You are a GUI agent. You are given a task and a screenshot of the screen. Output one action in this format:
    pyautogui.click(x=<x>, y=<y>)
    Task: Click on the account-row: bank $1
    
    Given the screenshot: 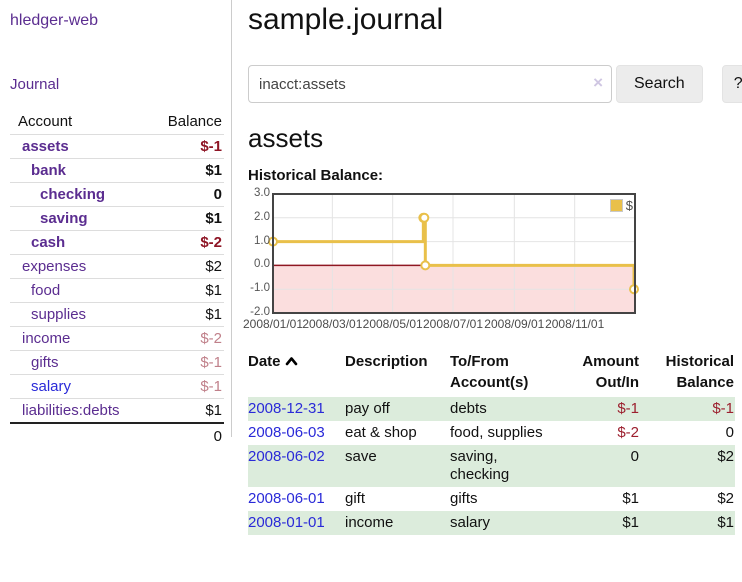 What is the action you would take?
    pyautogui.click(x=117, y=170)
    